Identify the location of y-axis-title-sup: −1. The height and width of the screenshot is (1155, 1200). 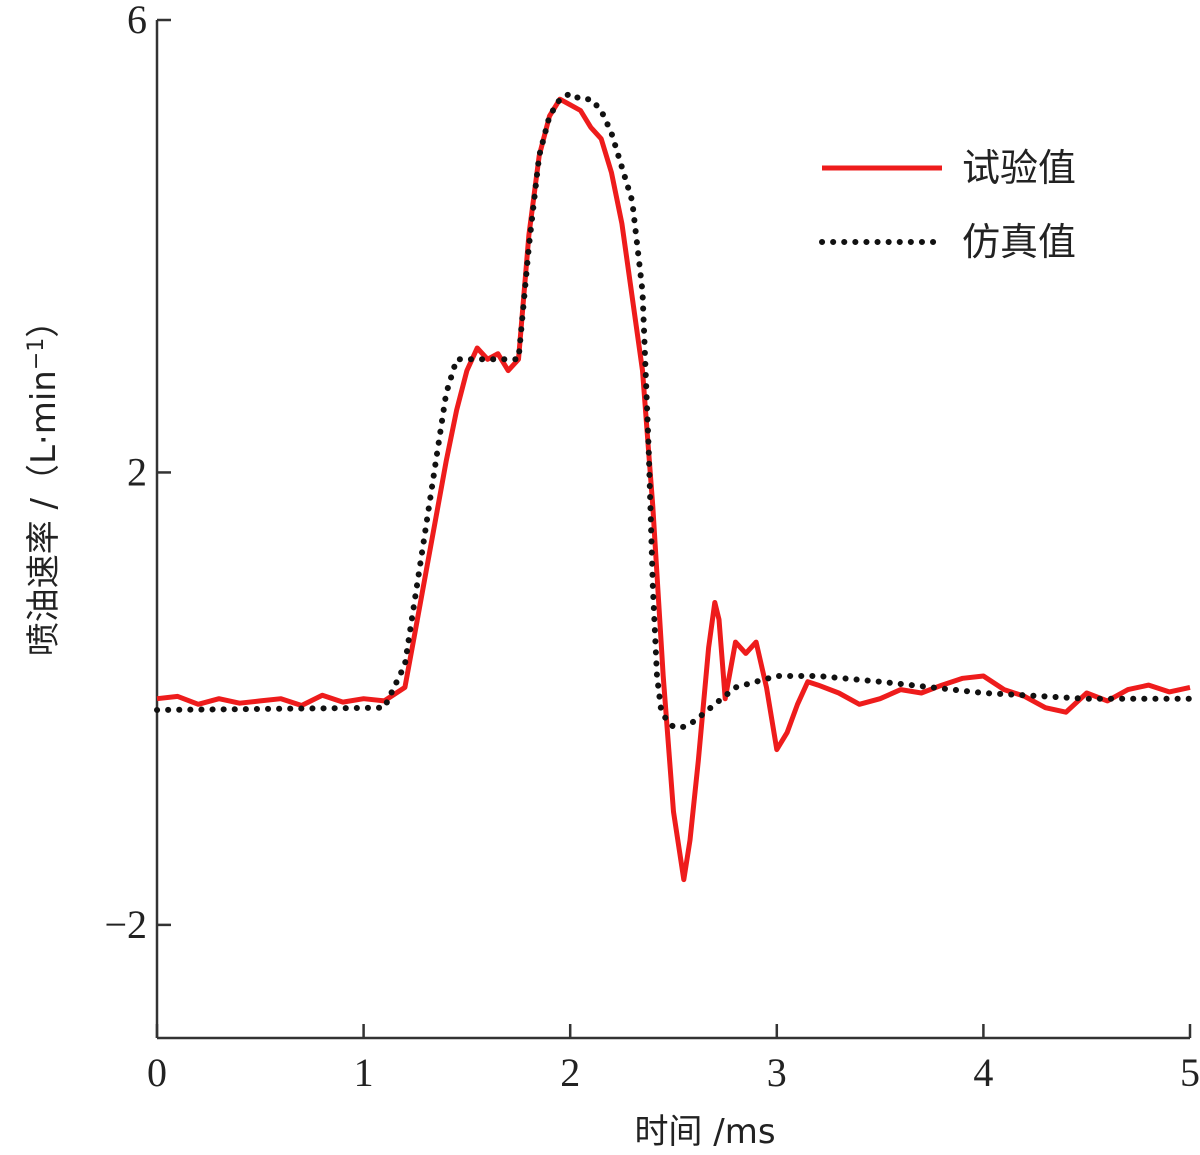
(36, 354).